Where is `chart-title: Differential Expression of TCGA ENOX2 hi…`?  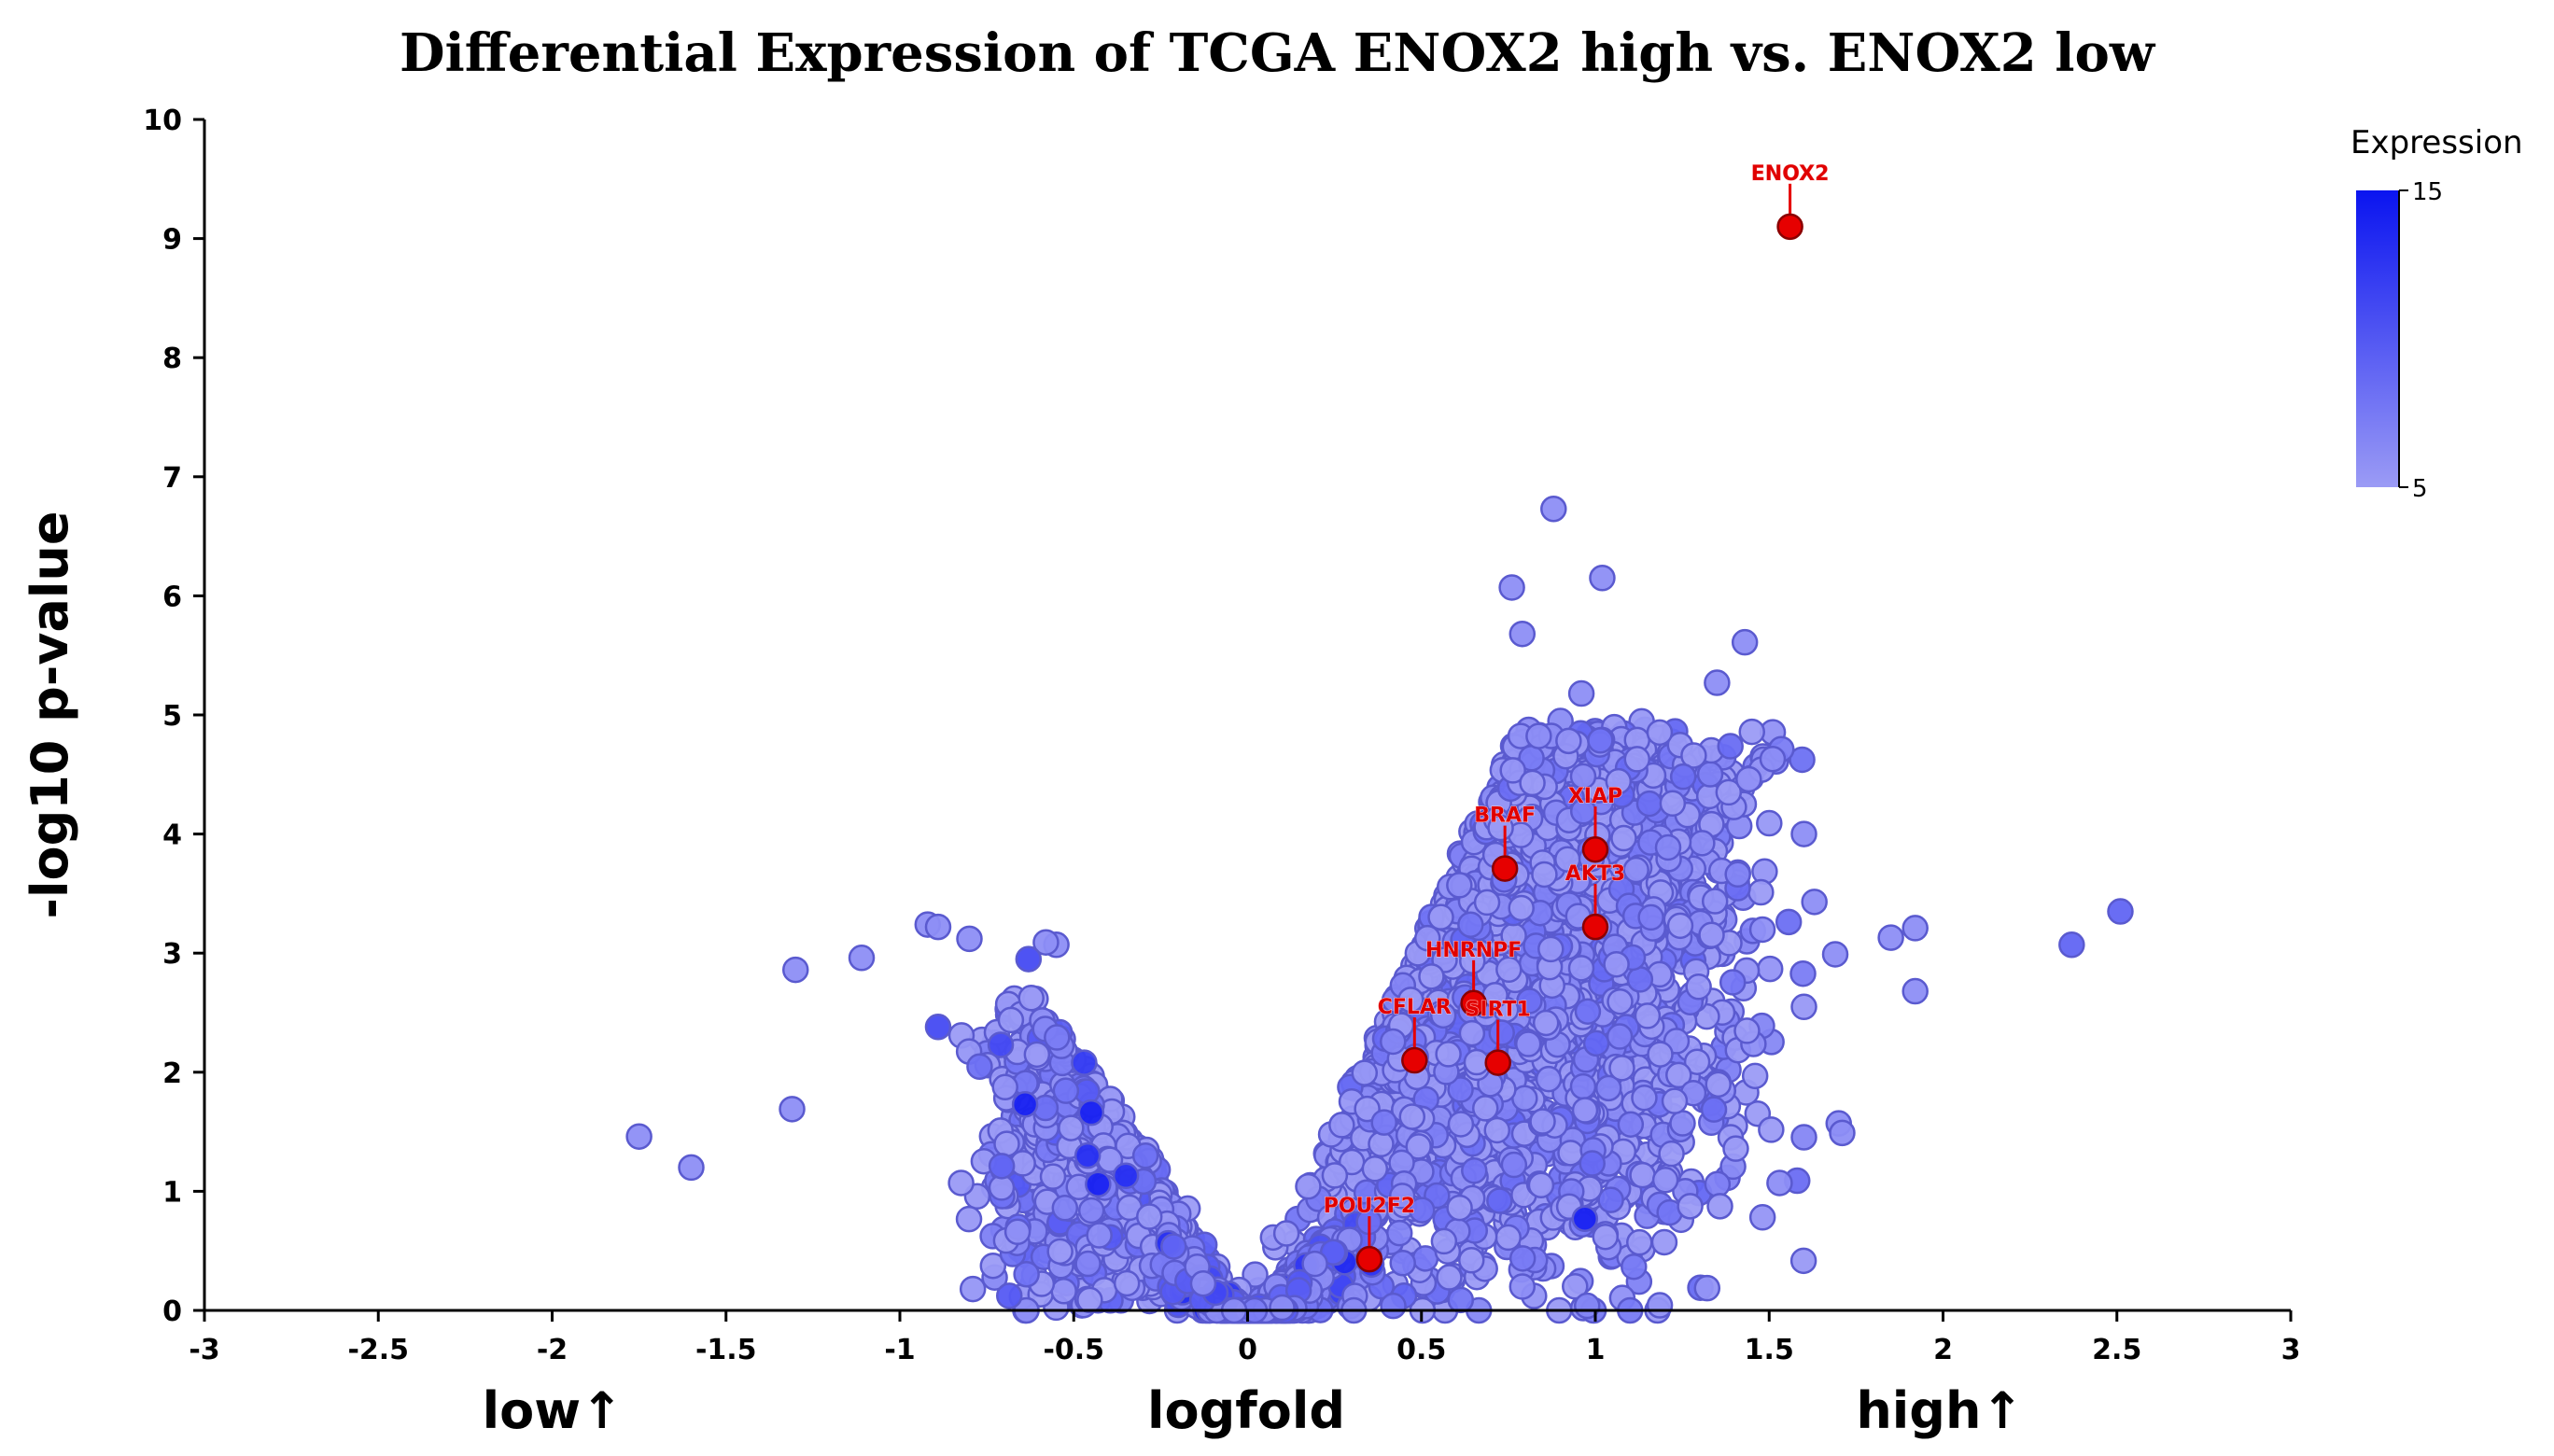 chart-title: Differential Expression of TCGA ENOX2 hi… is located at coordinates (1278, 53).